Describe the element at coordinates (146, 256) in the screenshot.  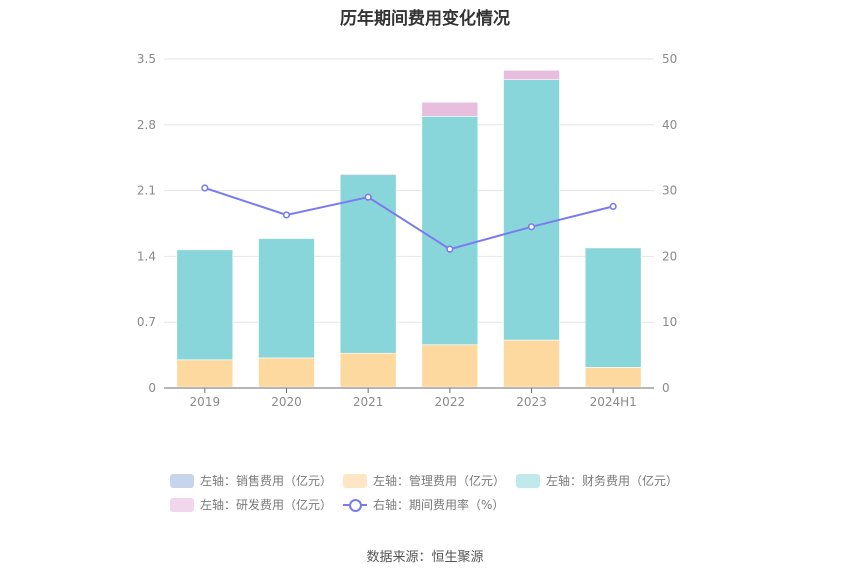
I see `left-axis-tick-label: 1.4` at that location.